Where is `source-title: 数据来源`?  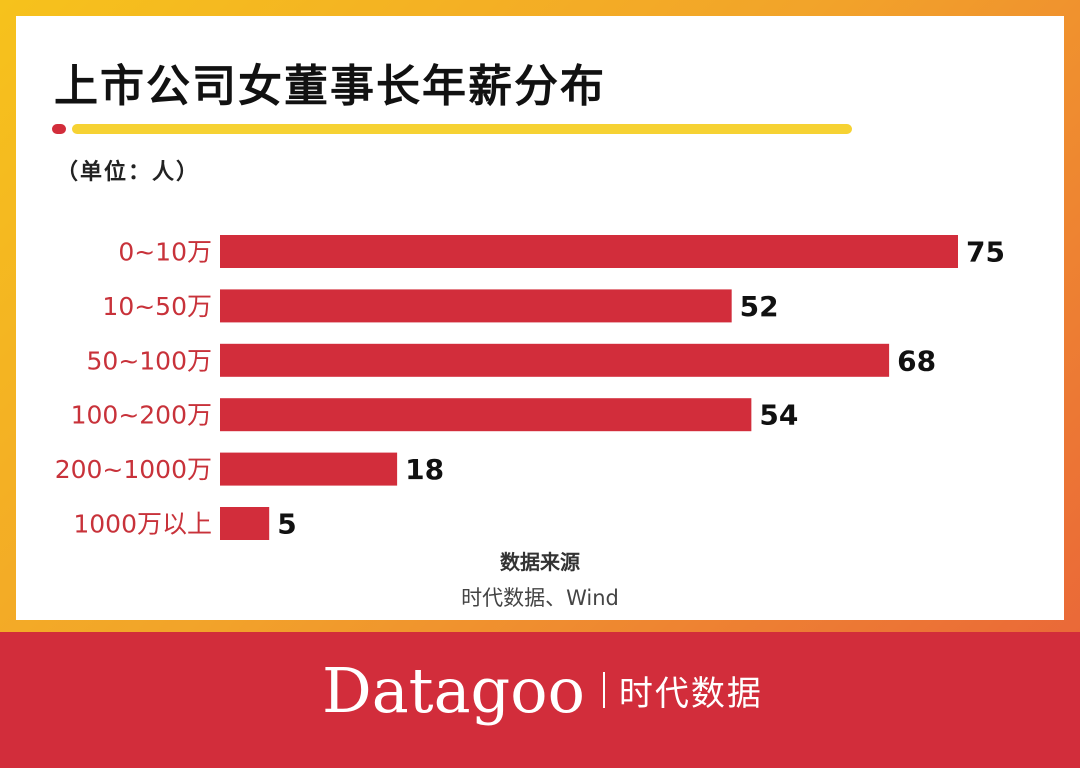
source-title: 数据来源 is located at coordinates (540, 562).